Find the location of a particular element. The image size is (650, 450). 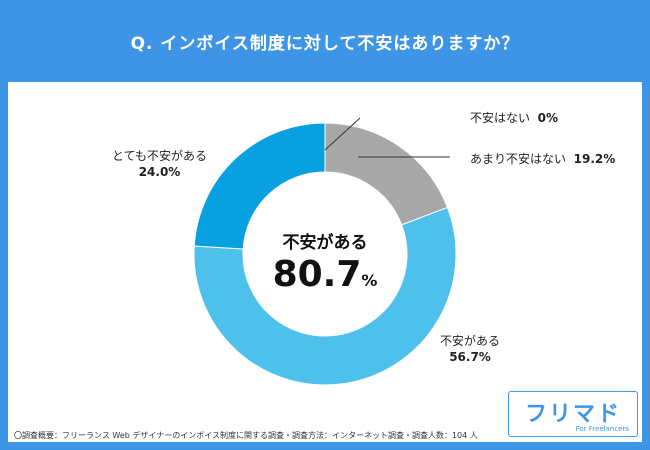

label-not-very: あまり不安はない 19.2% is located at coordinates (542, 159).